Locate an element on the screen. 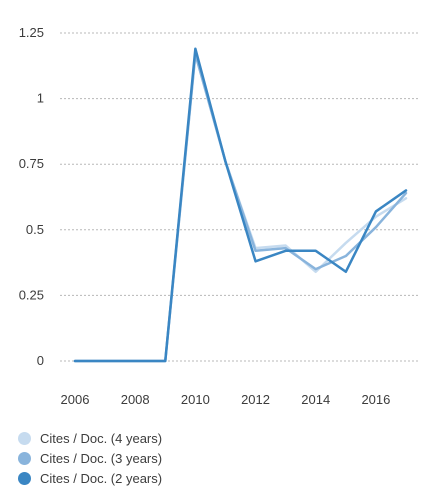  y-tick-label: 0.75 is located at coordinates (31, 163).